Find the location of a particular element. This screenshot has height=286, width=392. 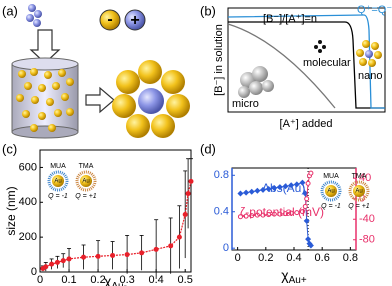

y-tick-label: 0 is located at coordinates (34, 272).